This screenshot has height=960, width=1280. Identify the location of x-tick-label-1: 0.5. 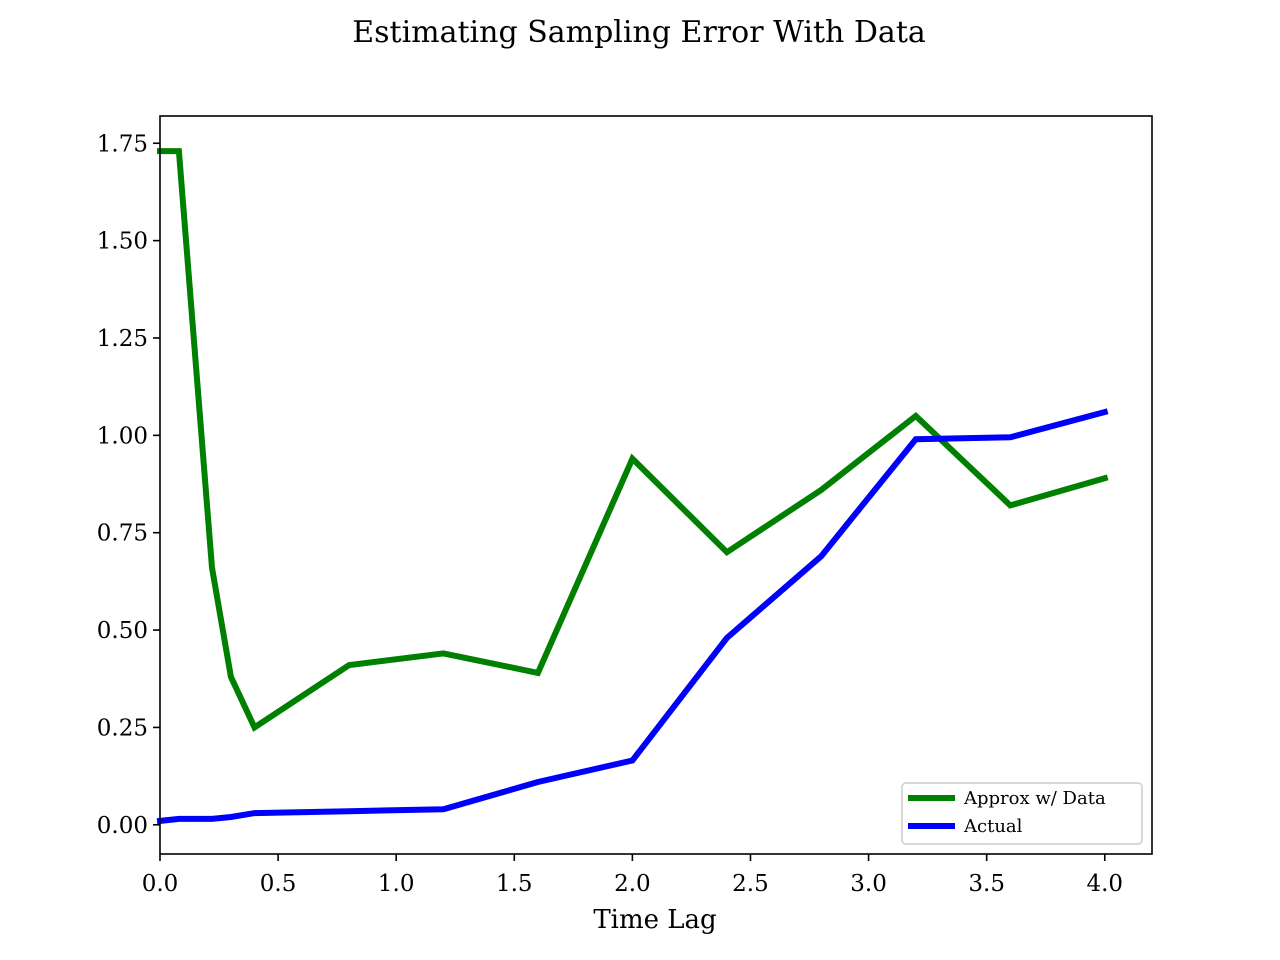
(278, 884).